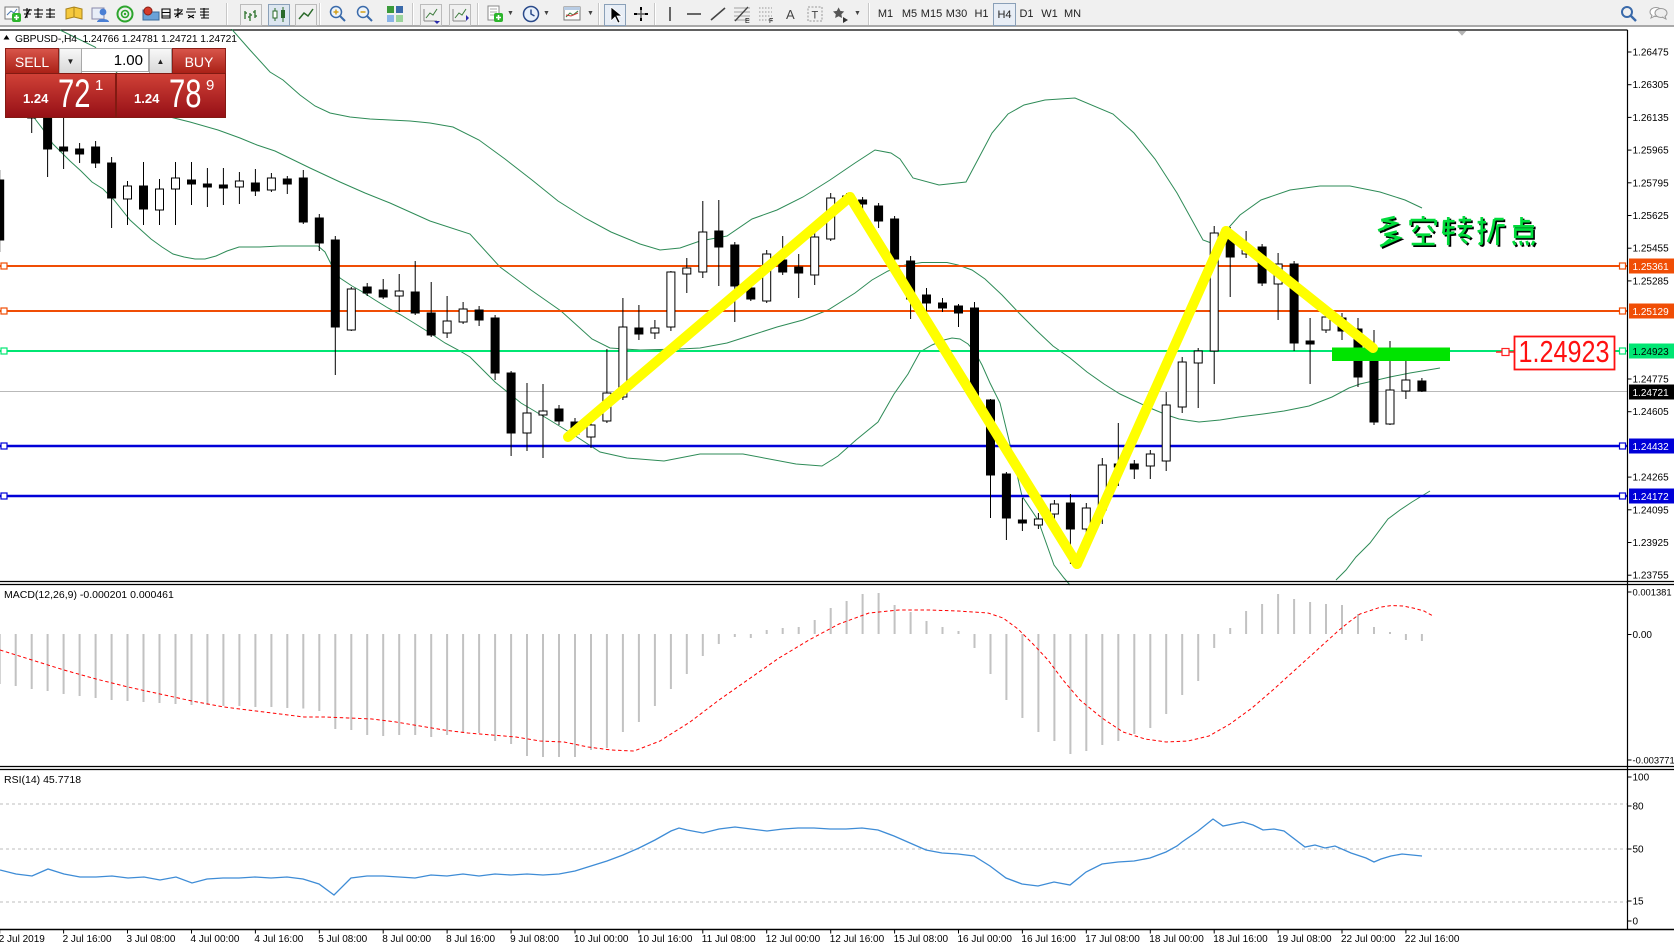  I want to click on svg-text: 19 Jul 08:00, so click(1304, 939).